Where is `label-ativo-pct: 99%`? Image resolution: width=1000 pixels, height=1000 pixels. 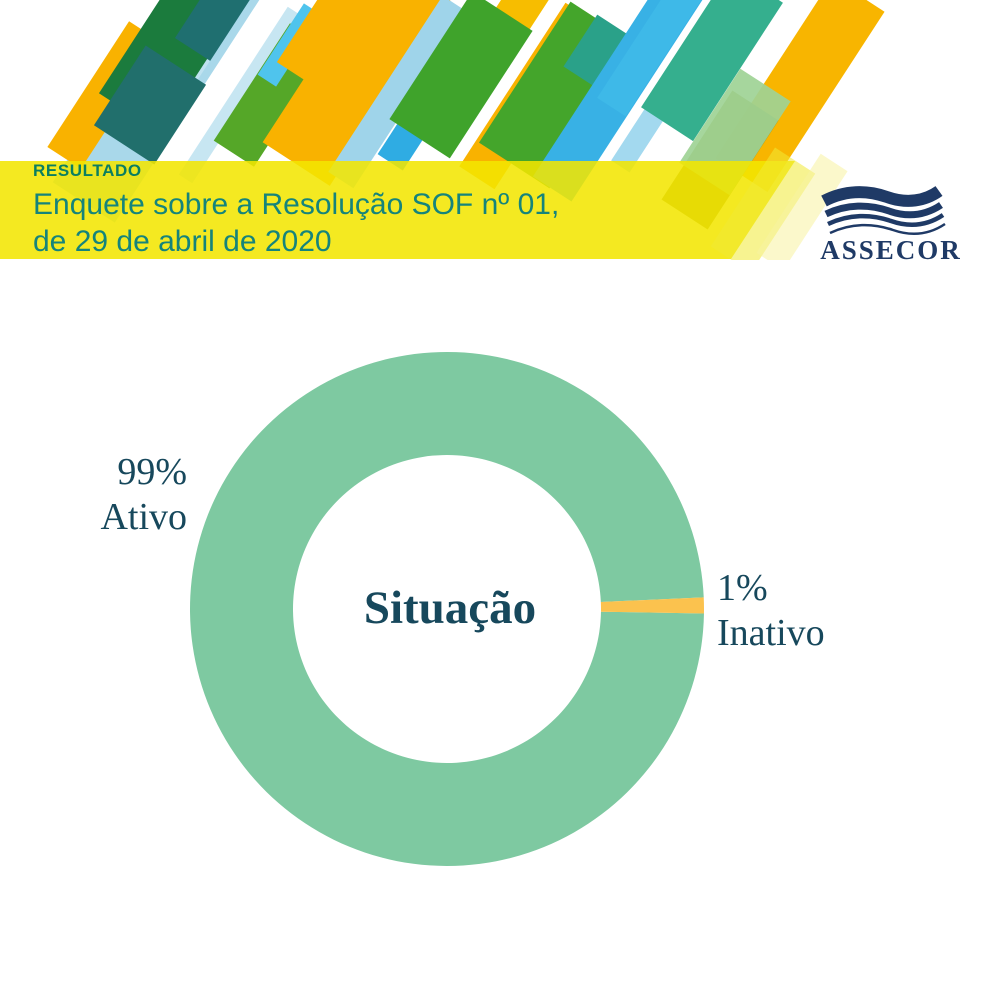 label-ativo-pct: 99% is located at coordinates (152, 472).